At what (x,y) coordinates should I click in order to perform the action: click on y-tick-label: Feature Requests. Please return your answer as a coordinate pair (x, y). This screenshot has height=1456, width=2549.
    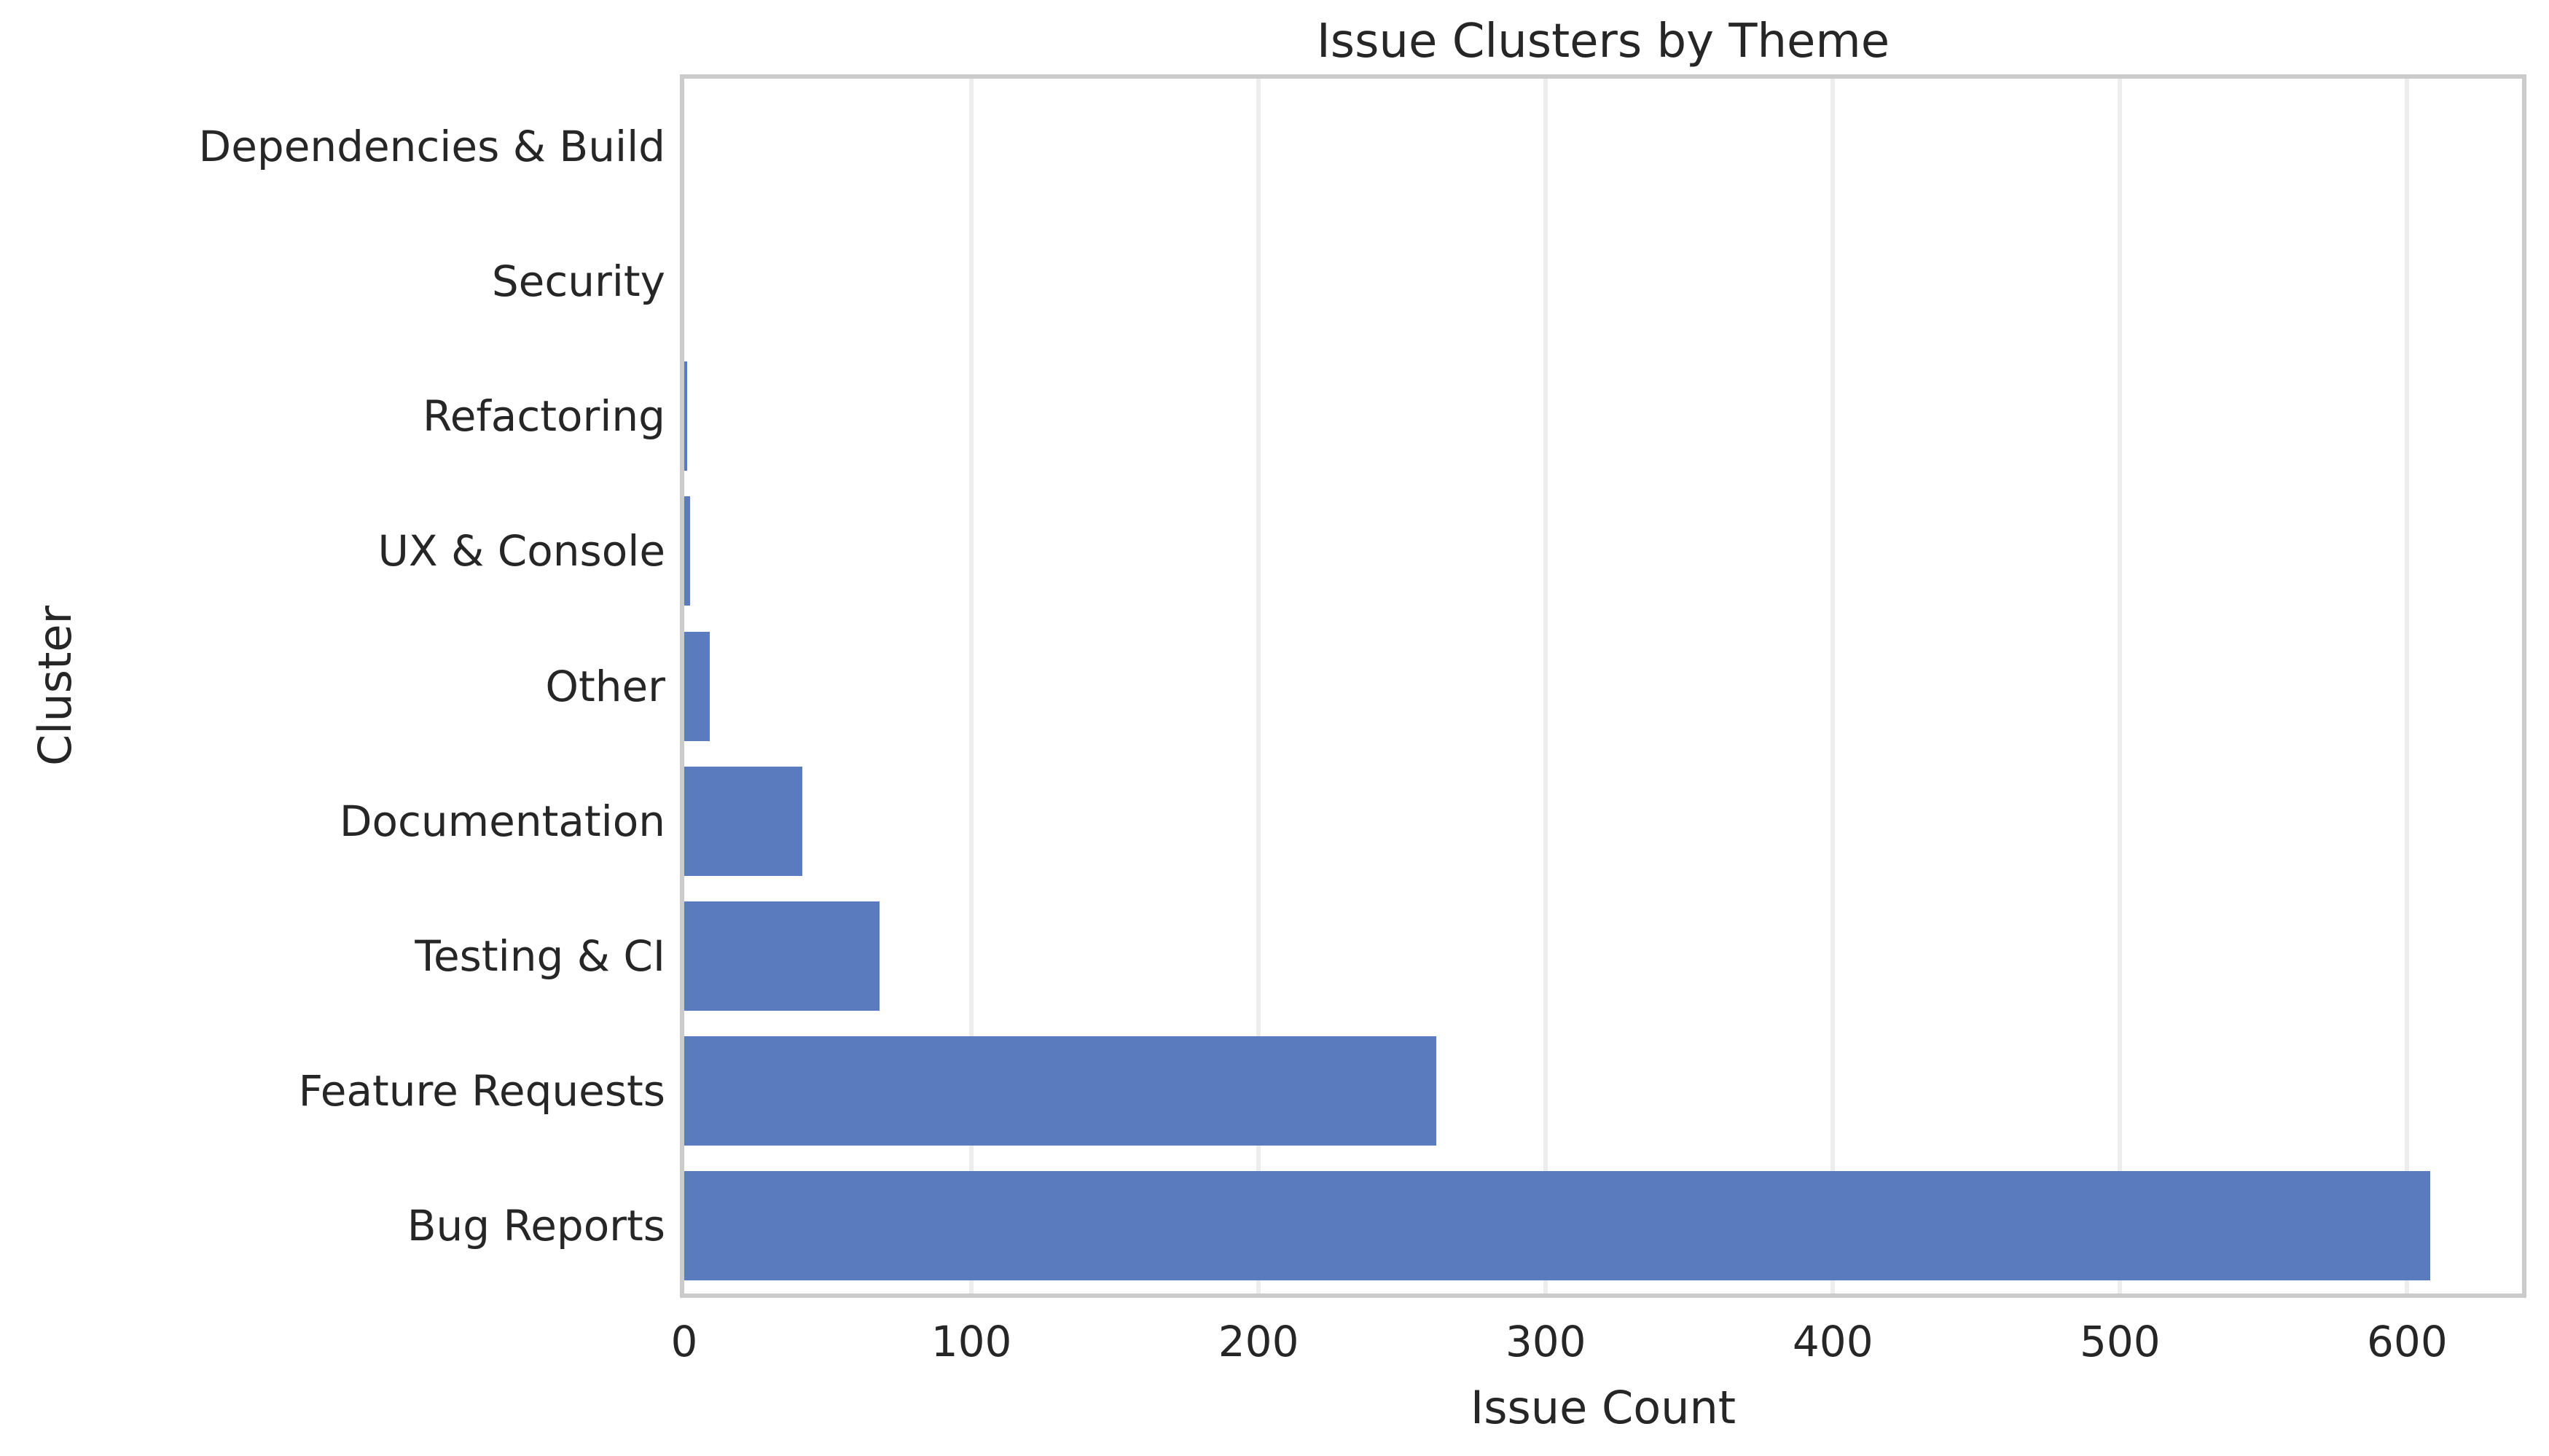
    Looking at the image, I should click on (481, 1091).